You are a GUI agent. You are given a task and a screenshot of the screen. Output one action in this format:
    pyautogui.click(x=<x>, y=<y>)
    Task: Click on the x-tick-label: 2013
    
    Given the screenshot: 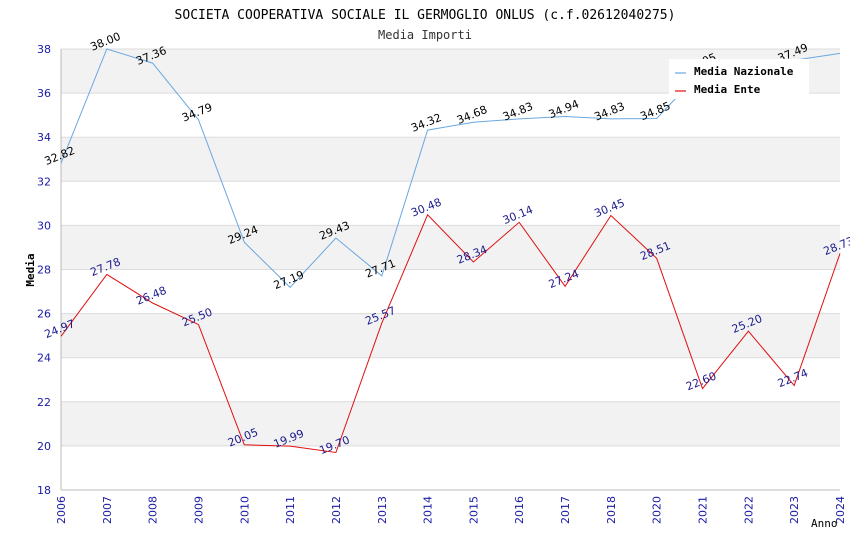 What is the action you would take?
    pyautogui.click(x=382, y=510)
    